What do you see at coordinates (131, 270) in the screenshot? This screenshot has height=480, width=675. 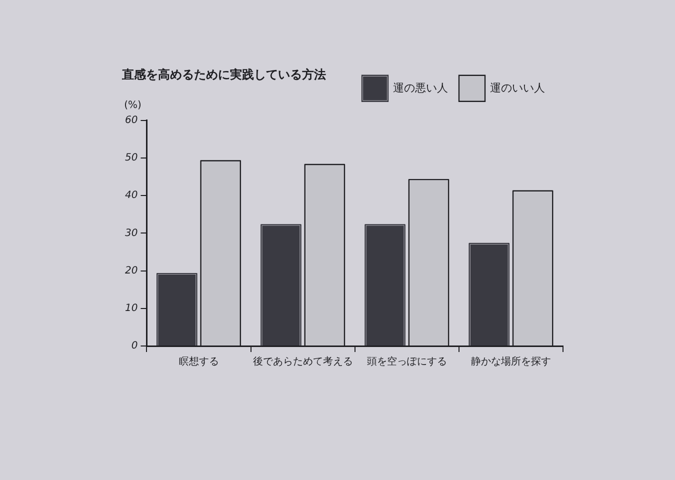 I see `y-tick-label: 20` at bounding box center [131, 270].